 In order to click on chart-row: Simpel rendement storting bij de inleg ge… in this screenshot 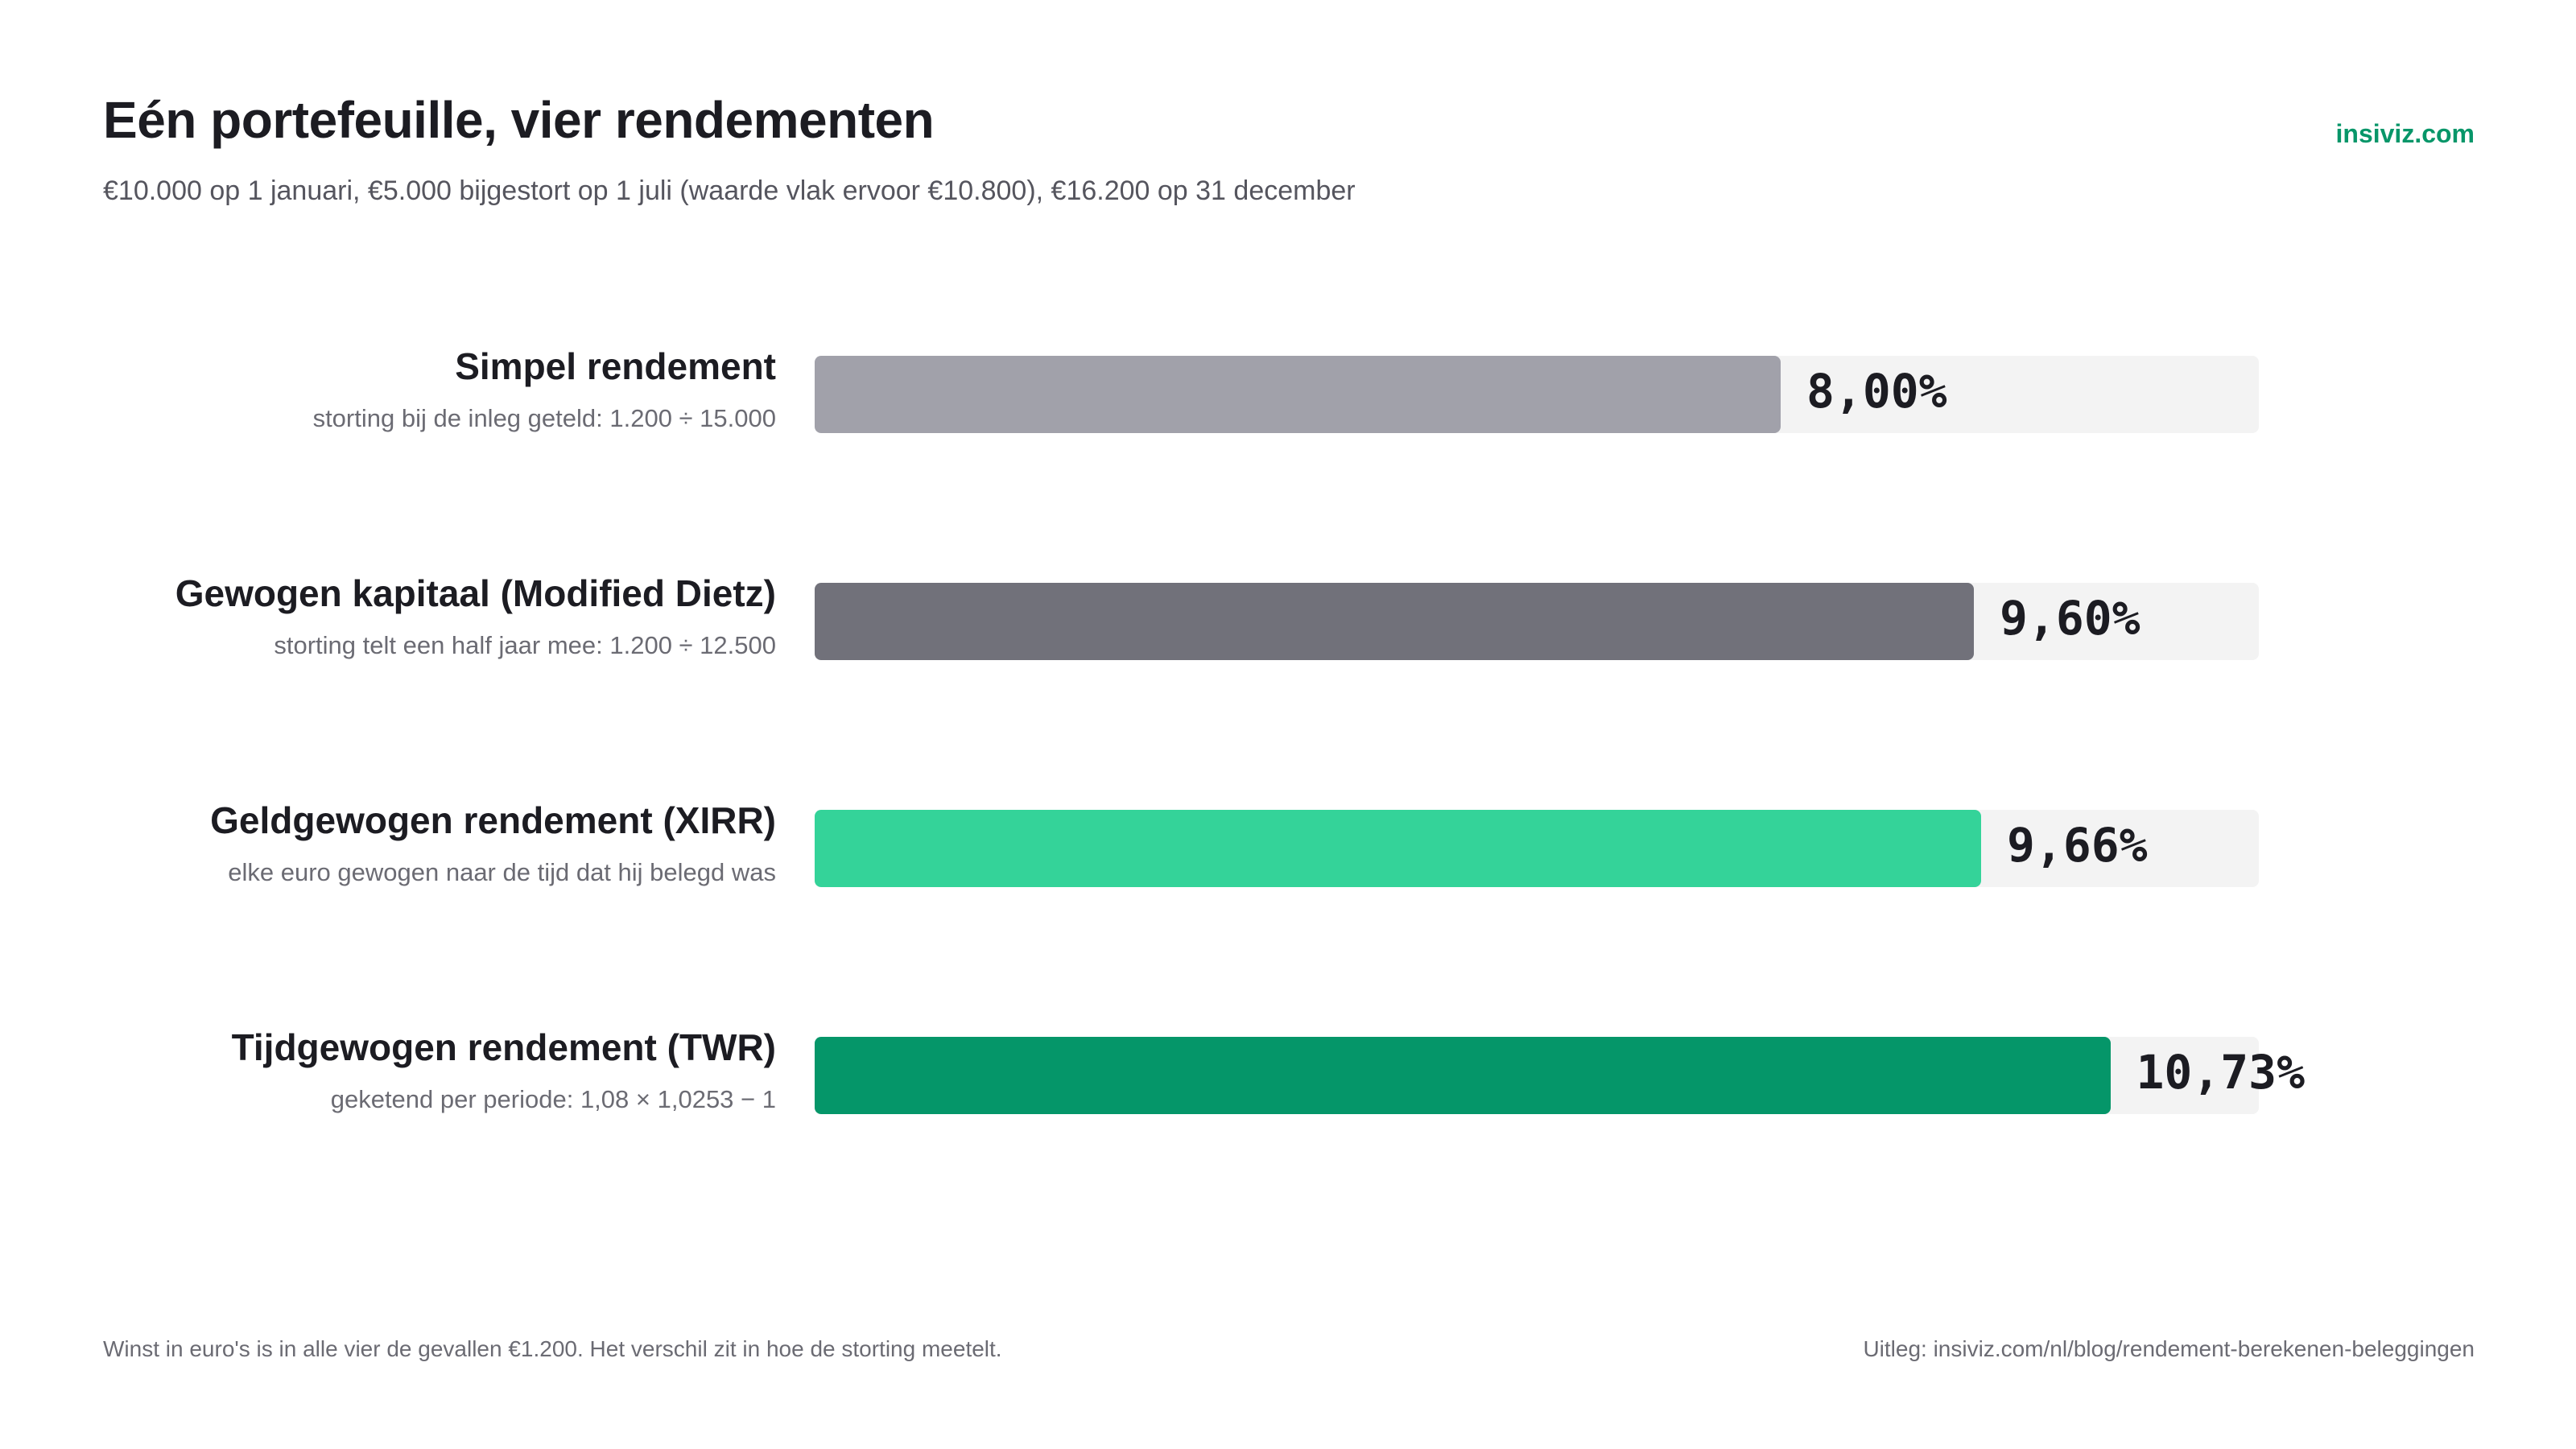, I will do `click(1288, 389)`.